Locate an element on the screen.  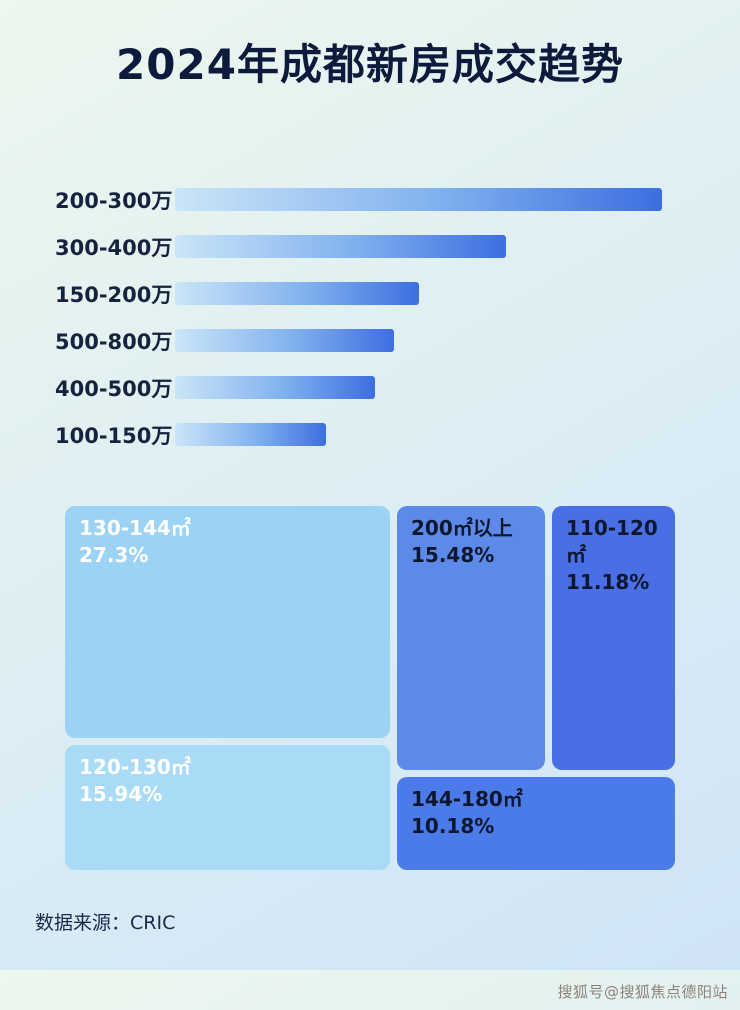
bar-category-label: 500-800万 is located at coordinates (114, 341).